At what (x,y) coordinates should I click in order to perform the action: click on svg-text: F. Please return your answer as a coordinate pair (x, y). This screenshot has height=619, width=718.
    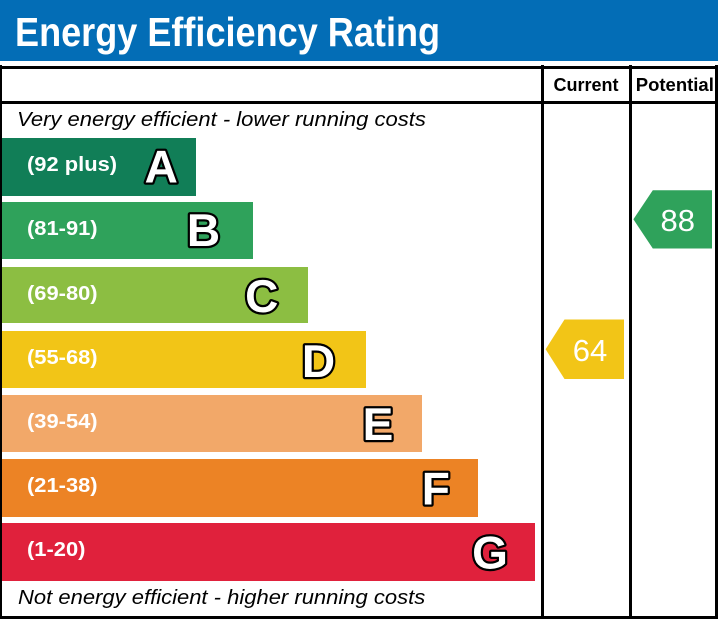
    Looking at the image, I should click on (436, 489).